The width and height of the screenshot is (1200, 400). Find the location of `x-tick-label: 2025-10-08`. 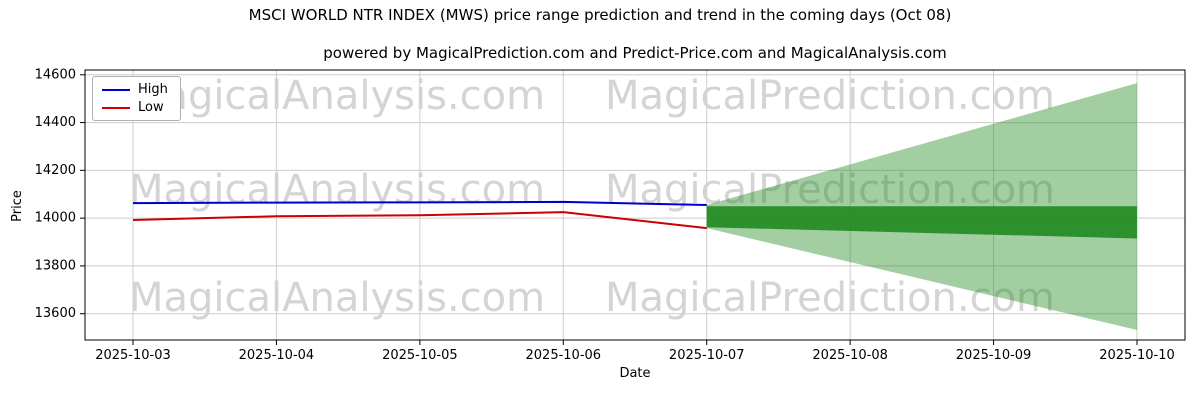

x-tick-label: 2025-10-08 is located at coordinates (850, 355).